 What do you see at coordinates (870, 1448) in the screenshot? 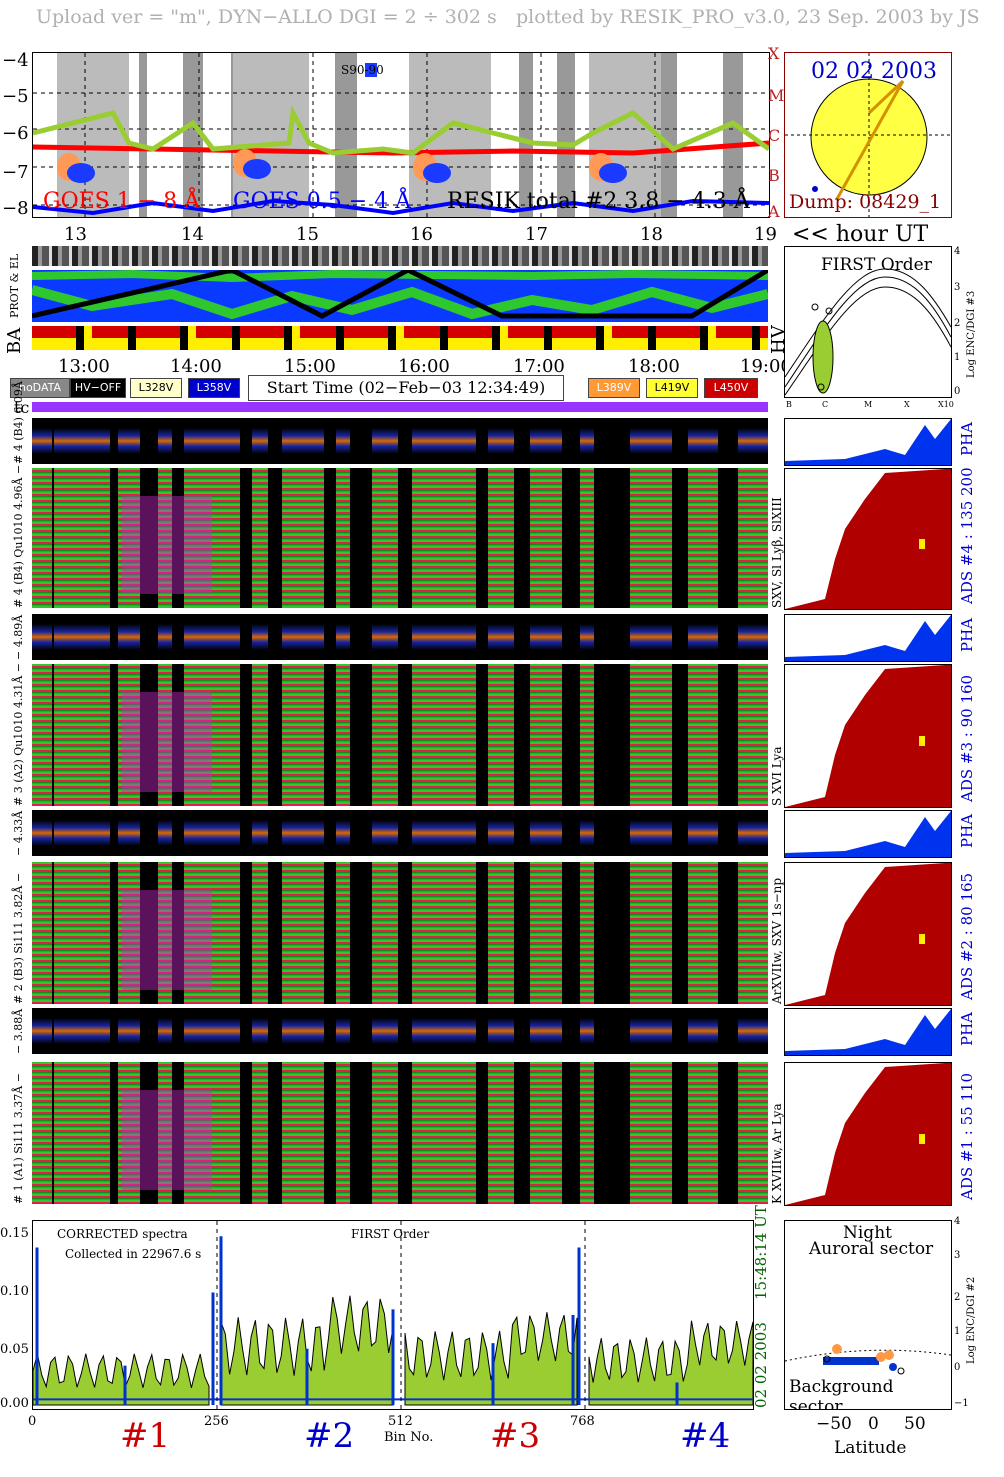
I see `lat-xlabel: Latitude` at bounding box center [870, 1448].